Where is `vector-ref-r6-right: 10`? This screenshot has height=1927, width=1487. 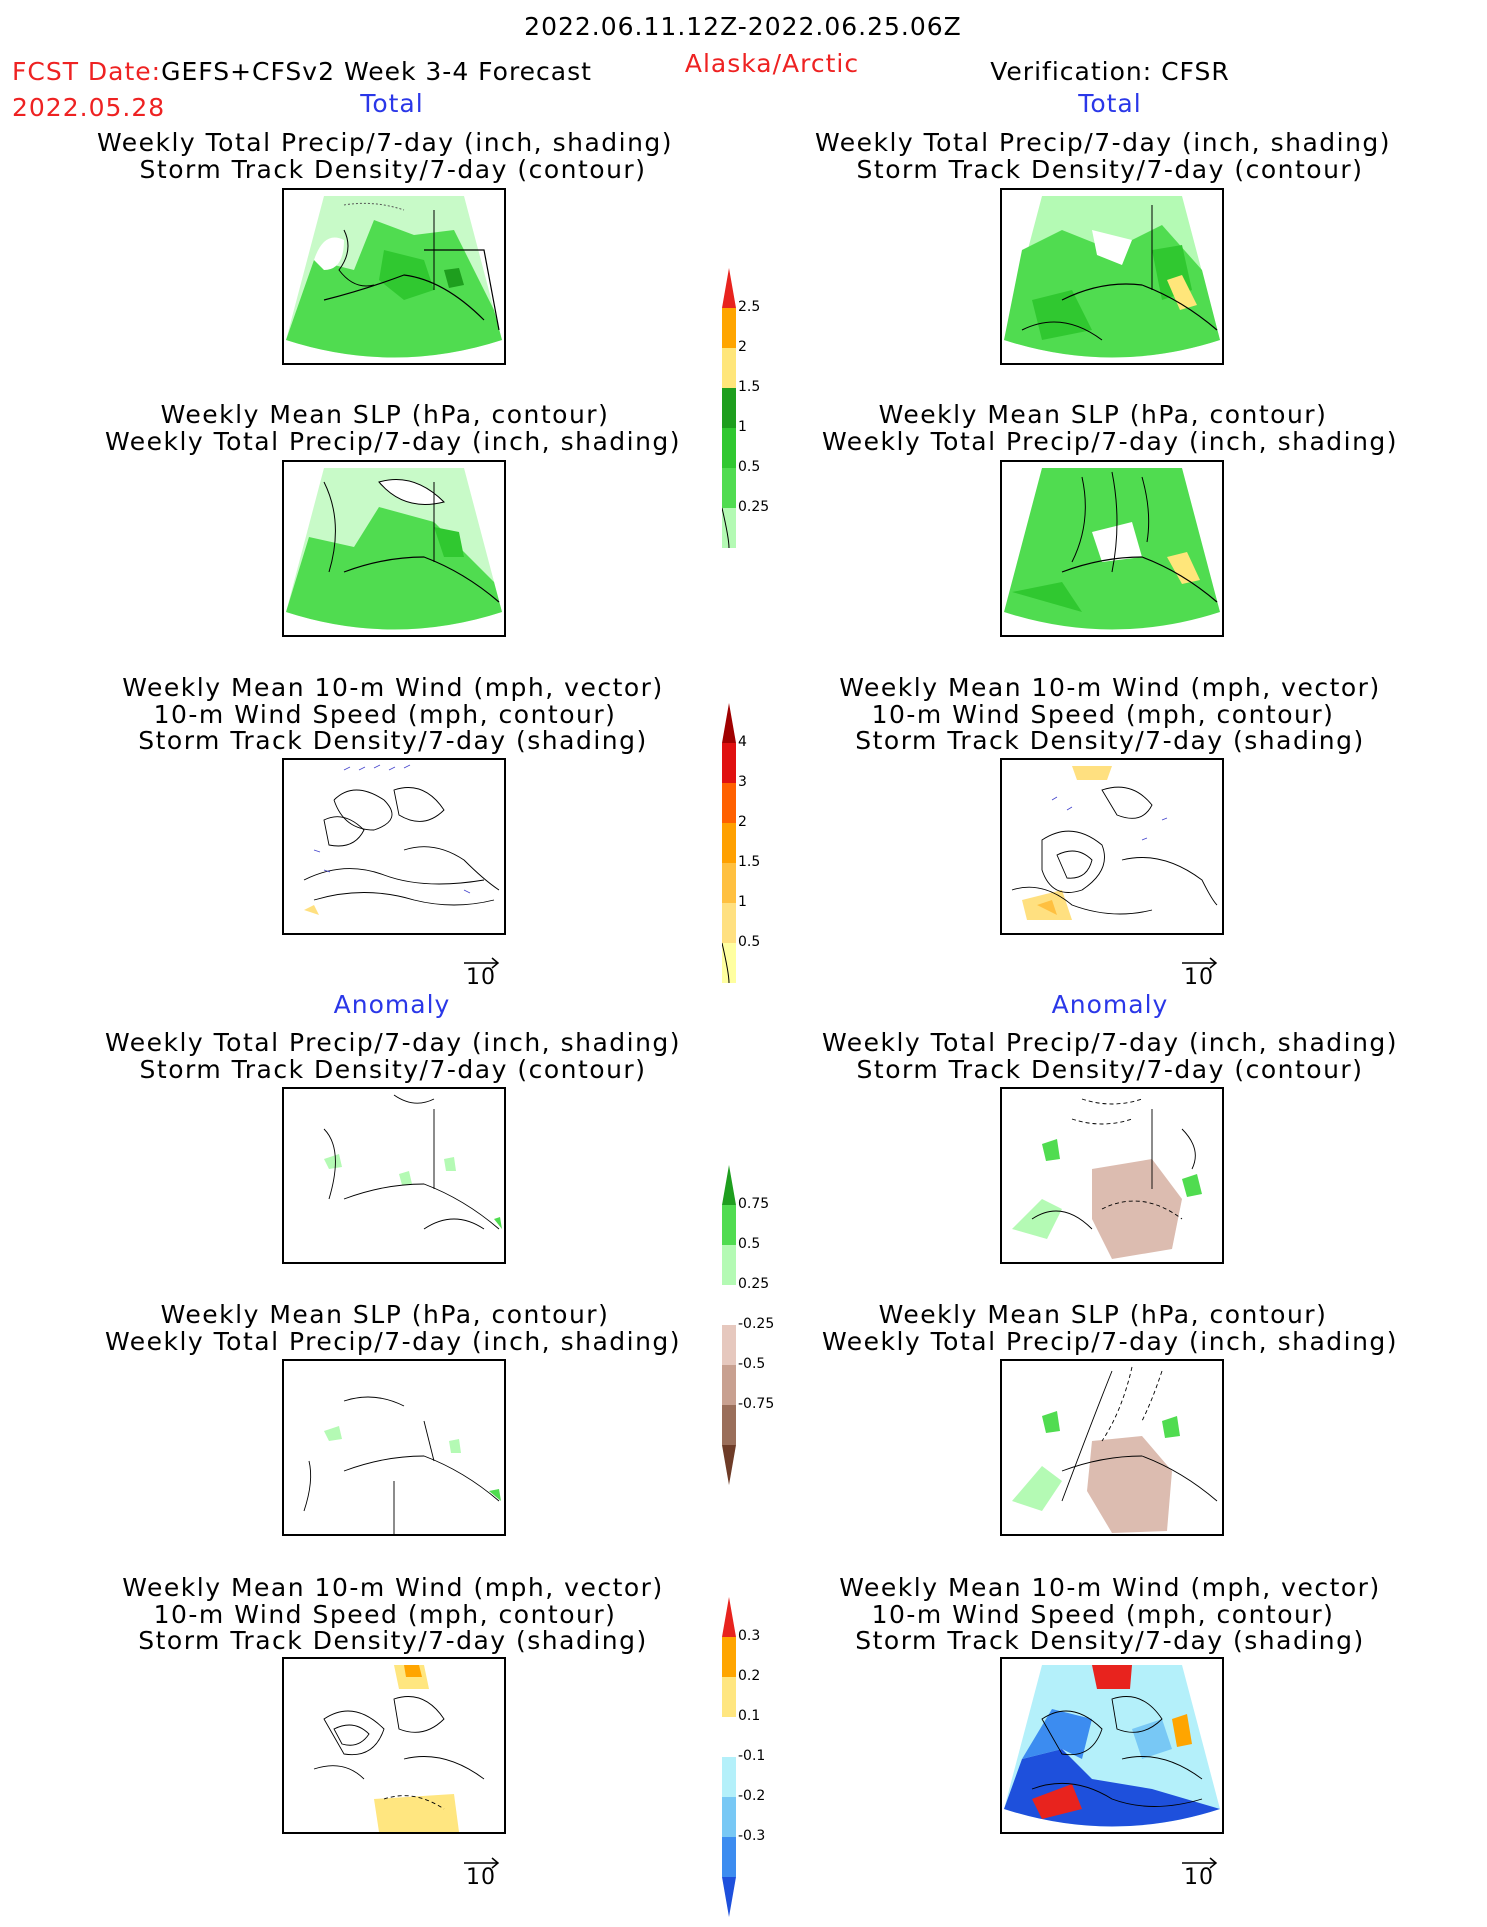
vector-ref-r6-right: 10 is located at coordinates (1210, 1875).